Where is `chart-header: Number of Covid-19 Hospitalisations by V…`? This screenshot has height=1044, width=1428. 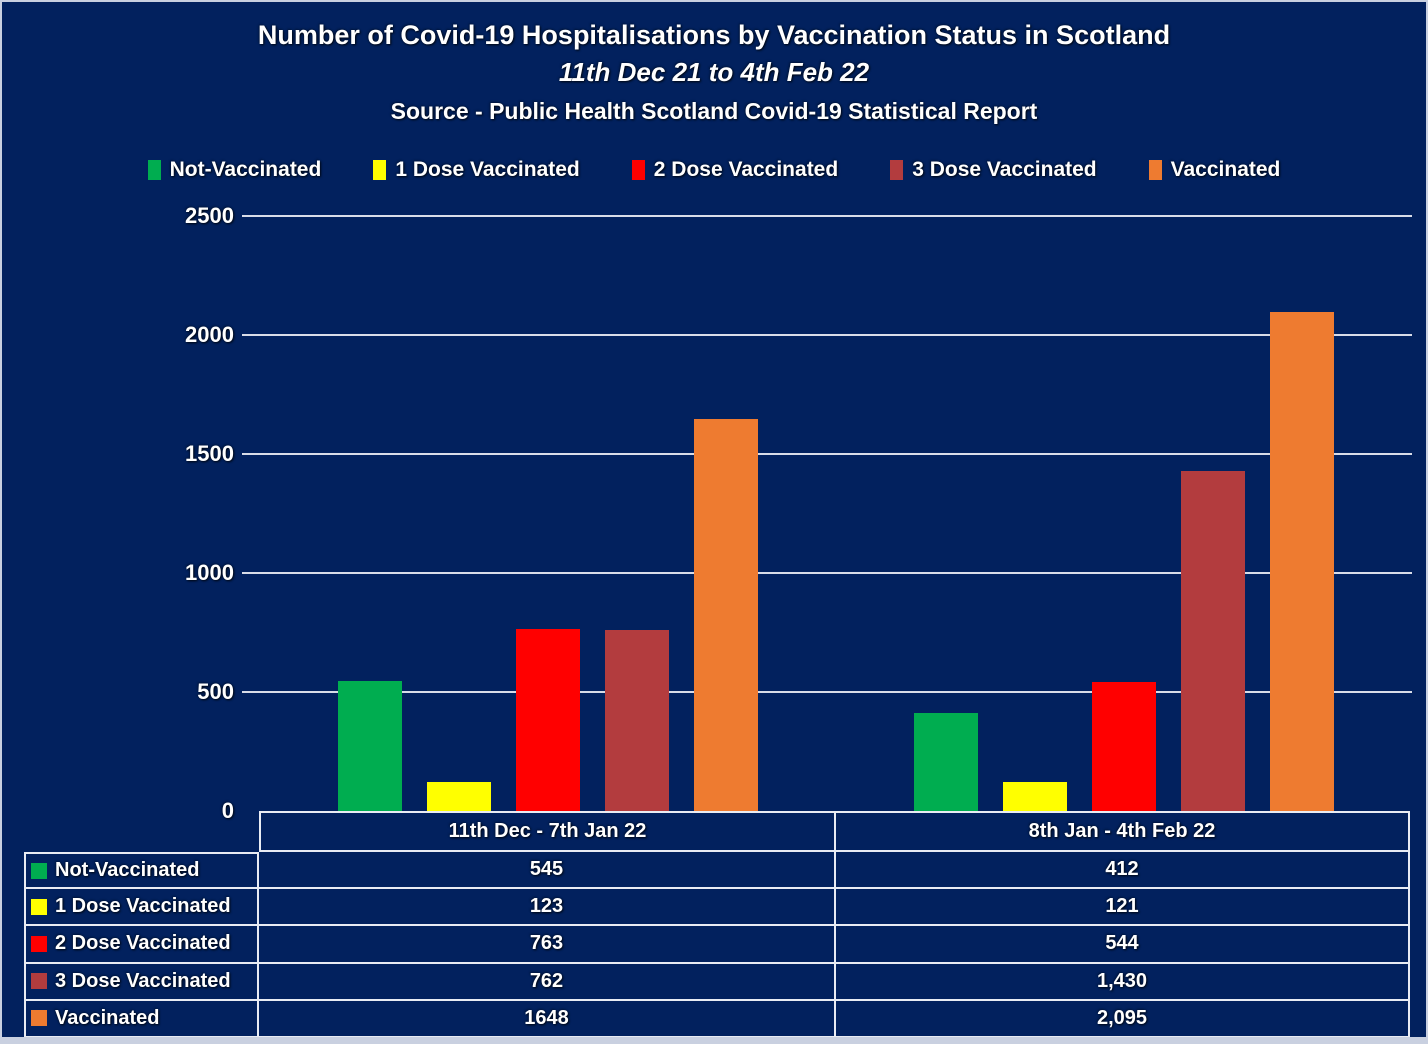 chart-header: Number of Covid-19 Hospitalisations by V… is located at coordinates (714, 74).